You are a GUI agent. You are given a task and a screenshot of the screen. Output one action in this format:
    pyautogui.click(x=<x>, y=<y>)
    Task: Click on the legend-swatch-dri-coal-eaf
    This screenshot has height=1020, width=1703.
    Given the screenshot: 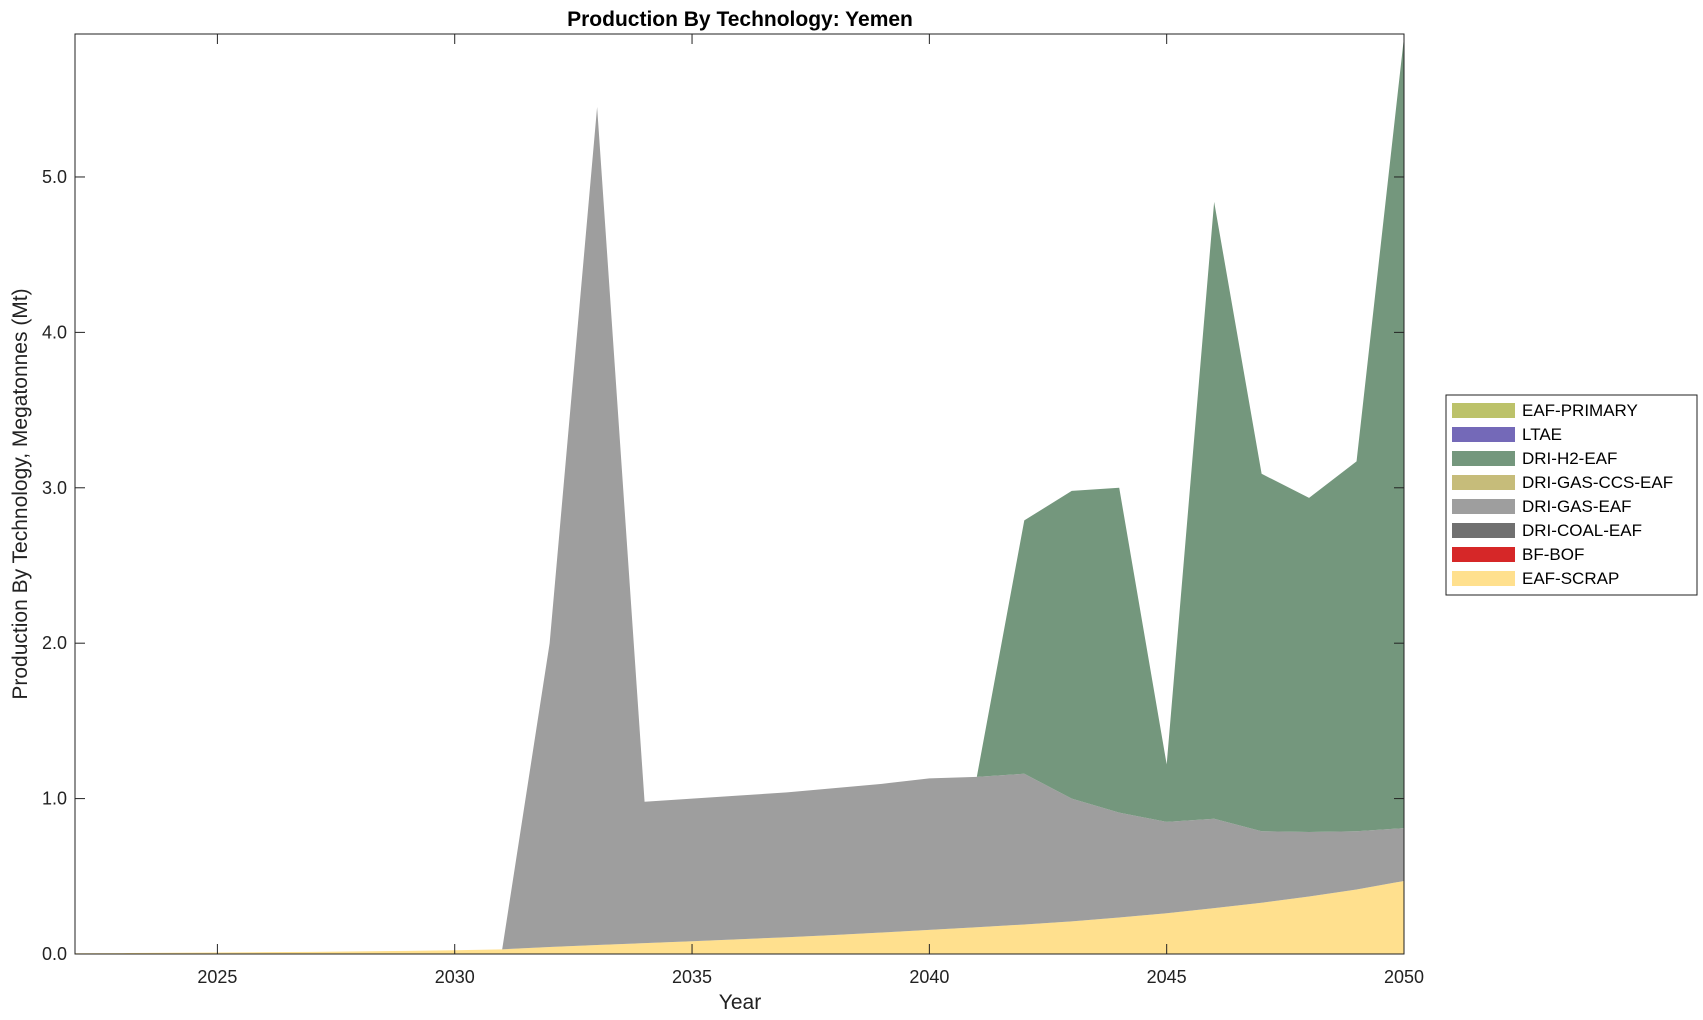 What is the action you would take?
    pyautogui.click(x=1483, y=530)
    